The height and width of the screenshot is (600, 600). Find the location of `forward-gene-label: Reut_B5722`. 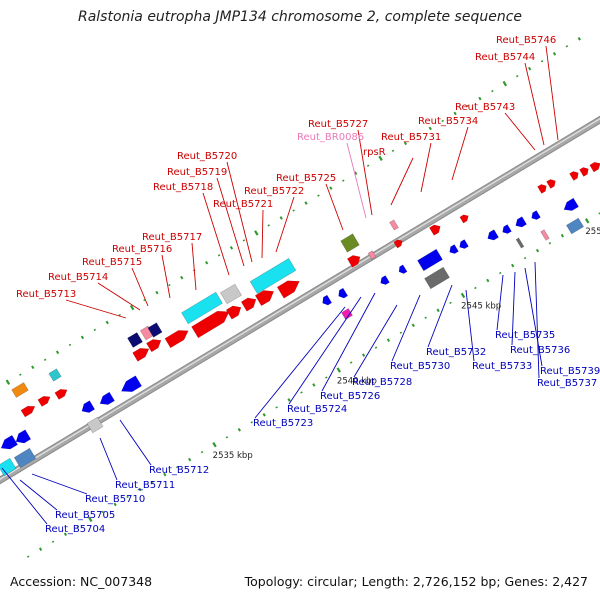

forward-gene-label: Reut_B5722 is located at coordinates (274, 191).